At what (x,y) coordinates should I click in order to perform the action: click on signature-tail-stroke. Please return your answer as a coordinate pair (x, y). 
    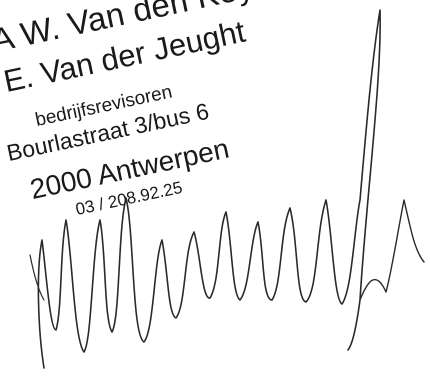
    Looking at the image, I should click on (392, 250).